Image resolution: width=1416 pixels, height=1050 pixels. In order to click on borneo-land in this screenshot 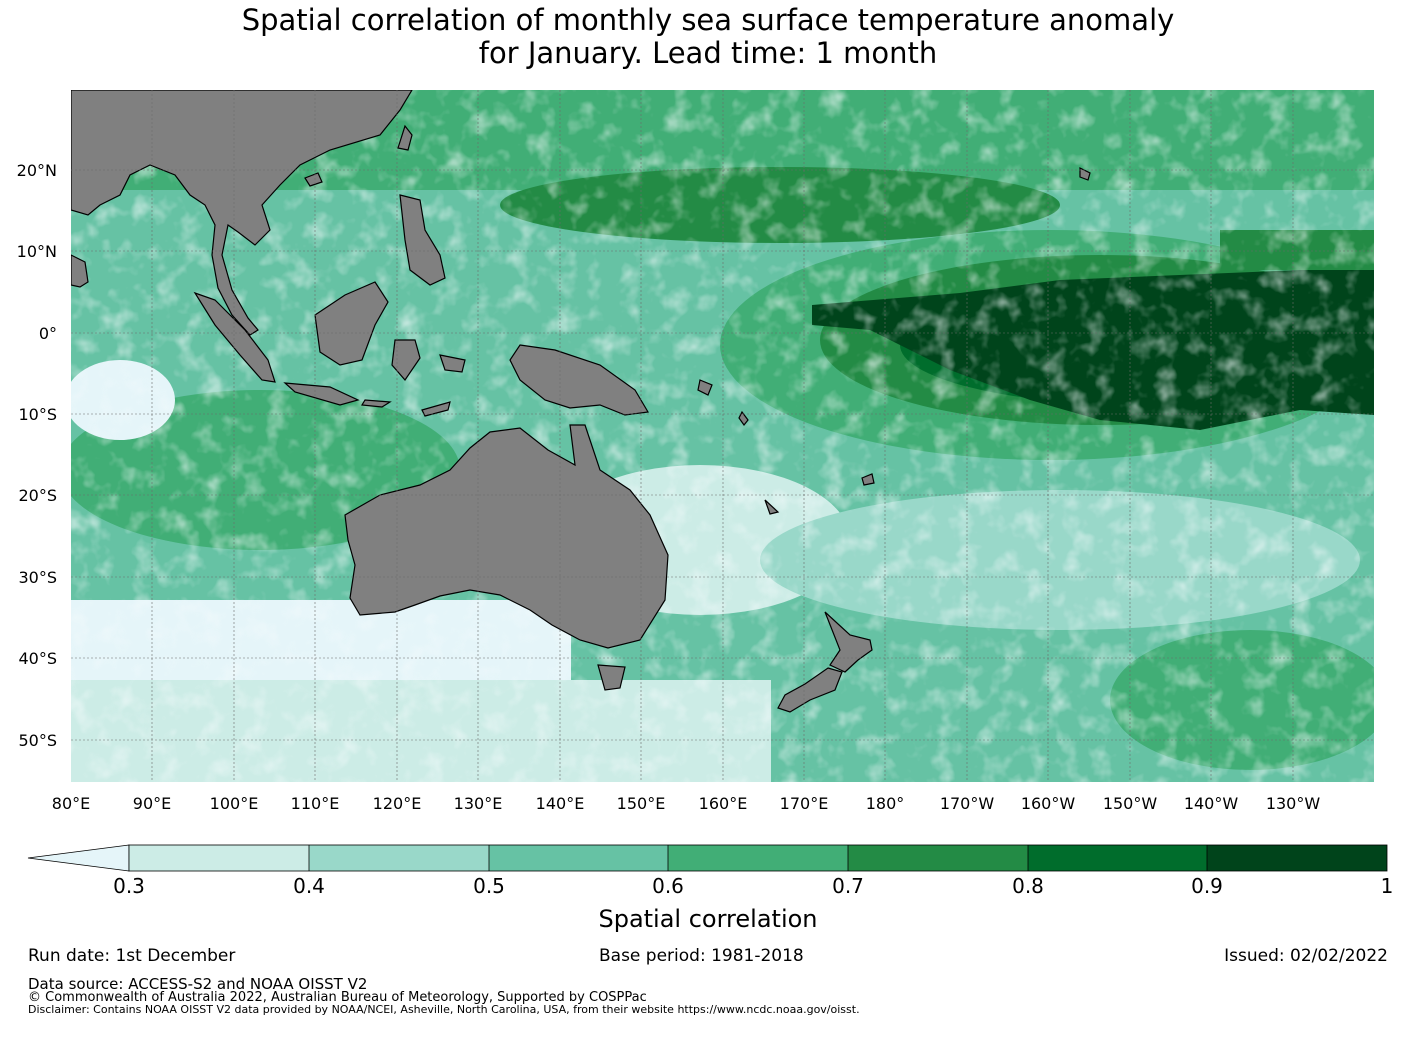, I will do `click(351, 323)`.